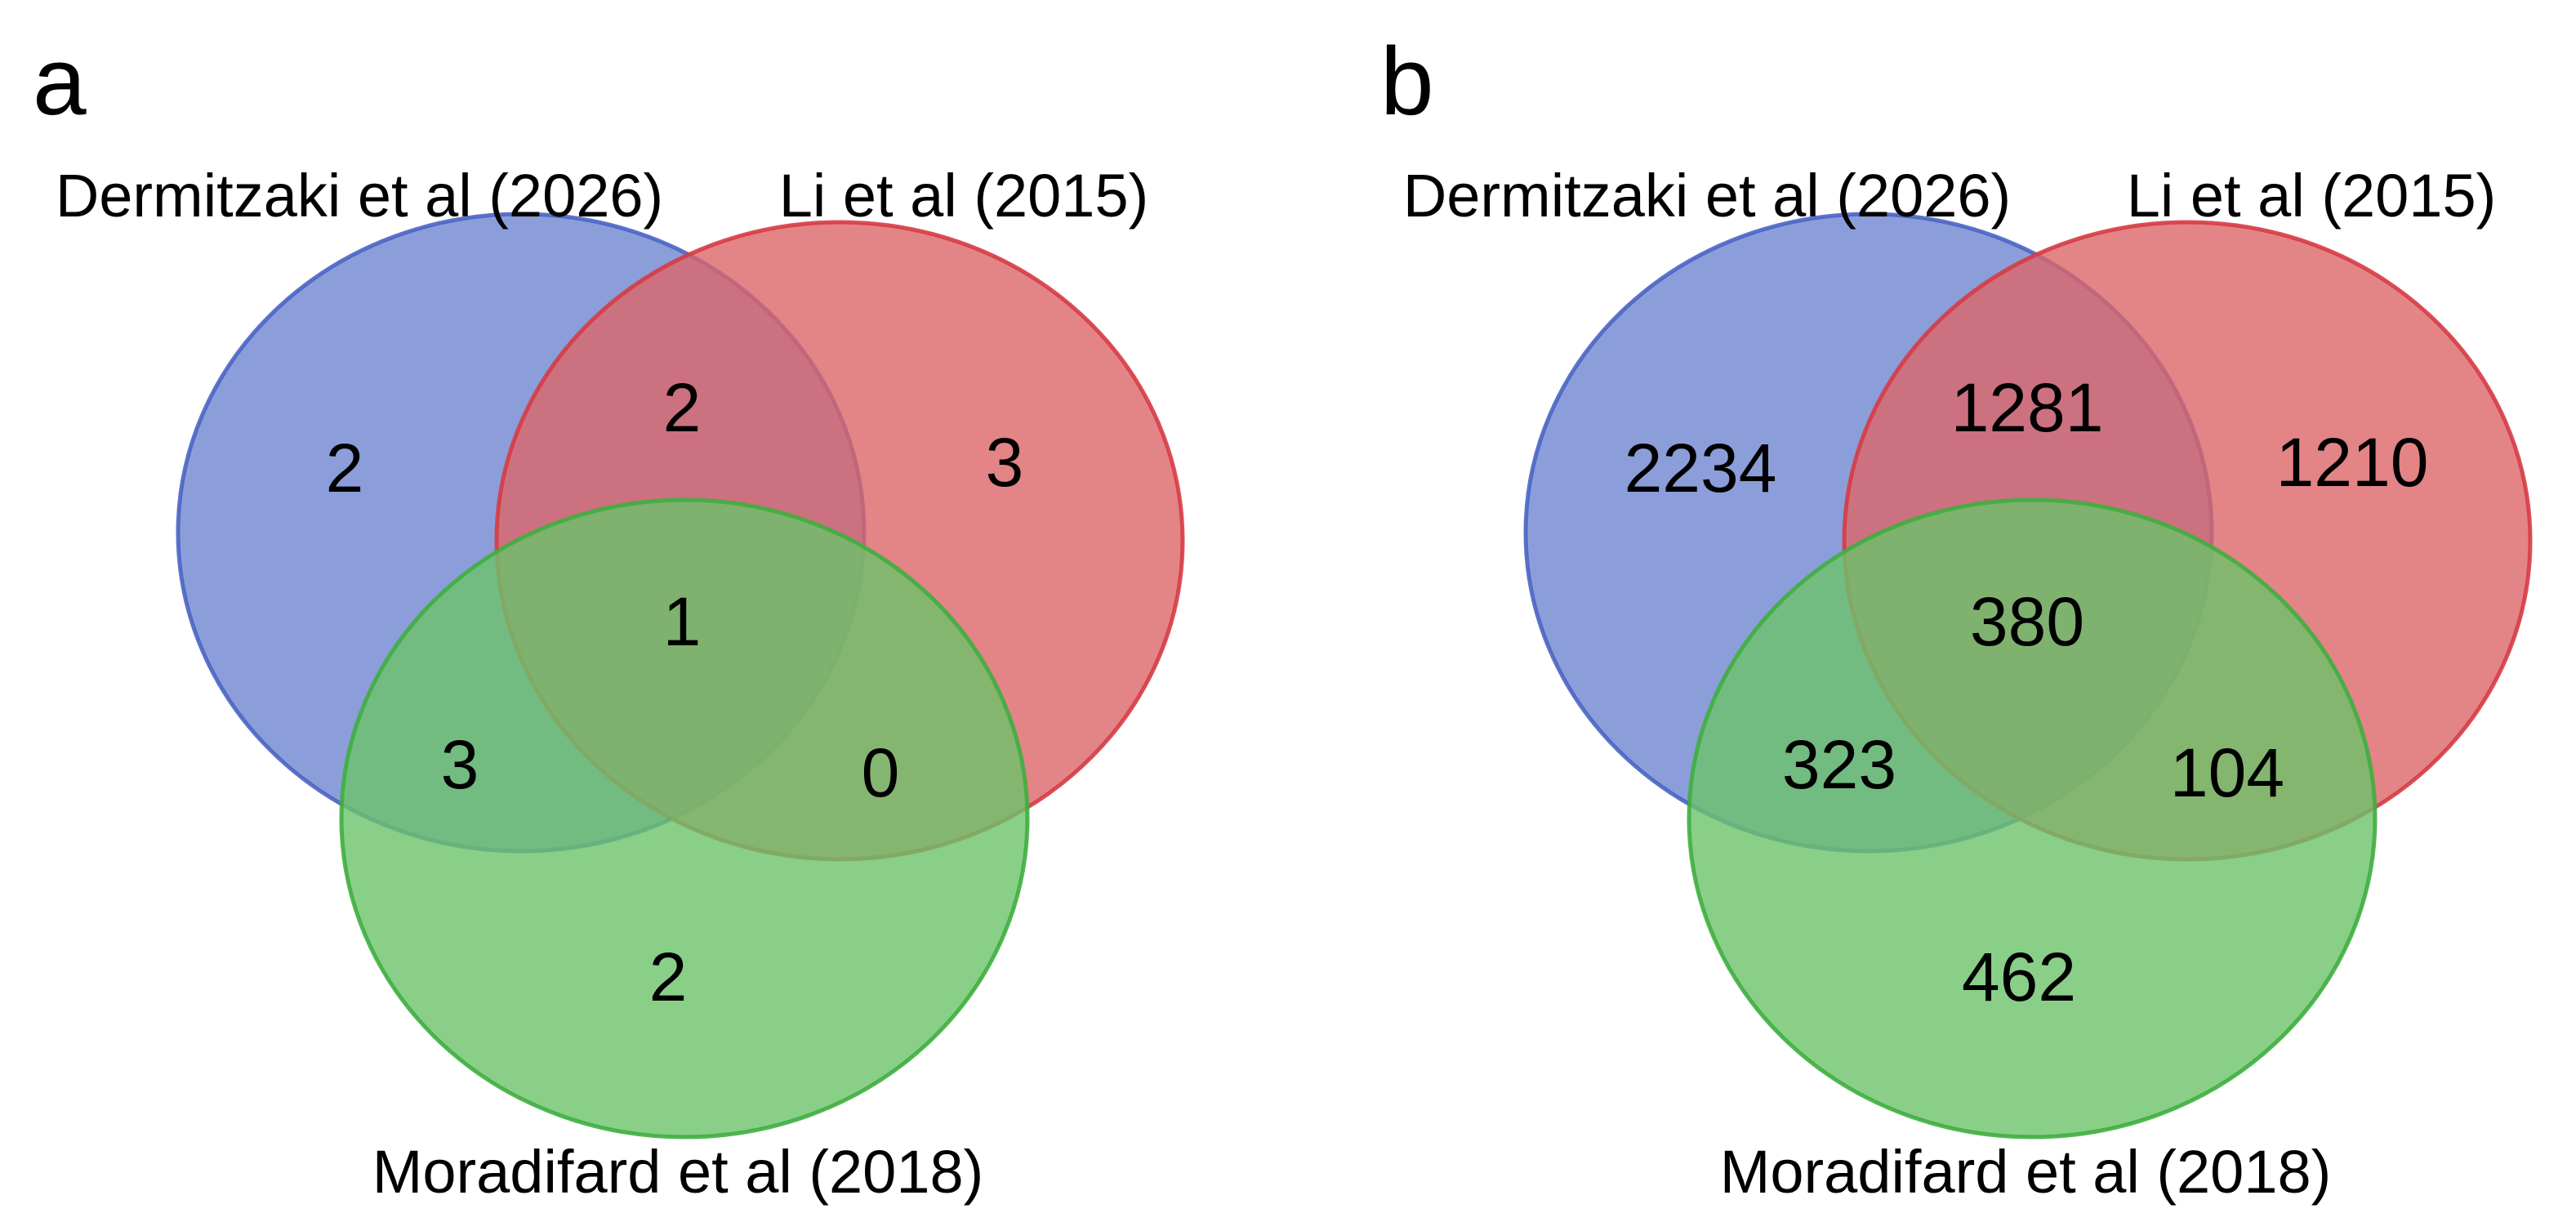  I want to click on region-count-b-set-b-only: 1210, so click(2352, 462).